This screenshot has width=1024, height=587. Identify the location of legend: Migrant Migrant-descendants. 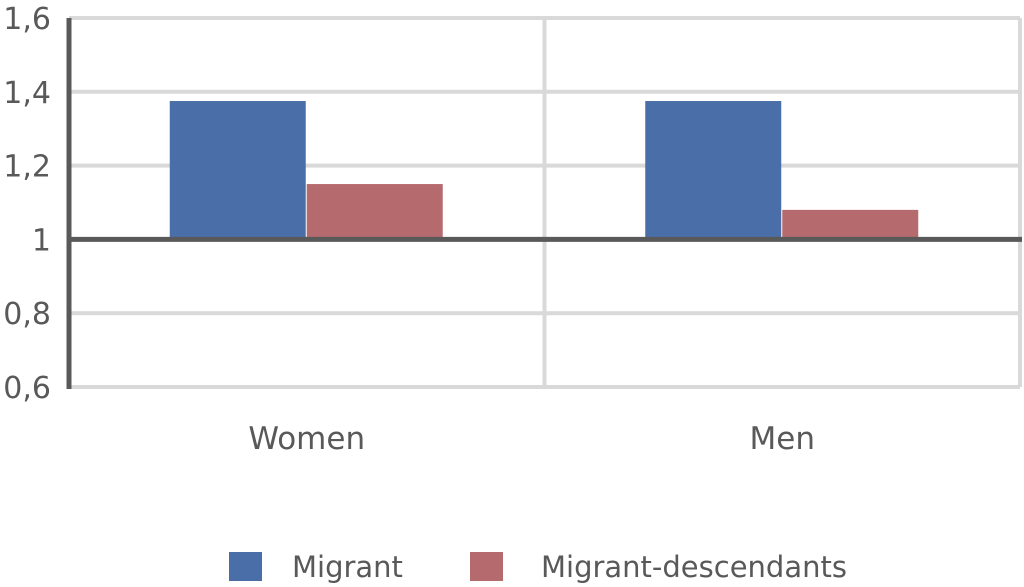
(538, 567).